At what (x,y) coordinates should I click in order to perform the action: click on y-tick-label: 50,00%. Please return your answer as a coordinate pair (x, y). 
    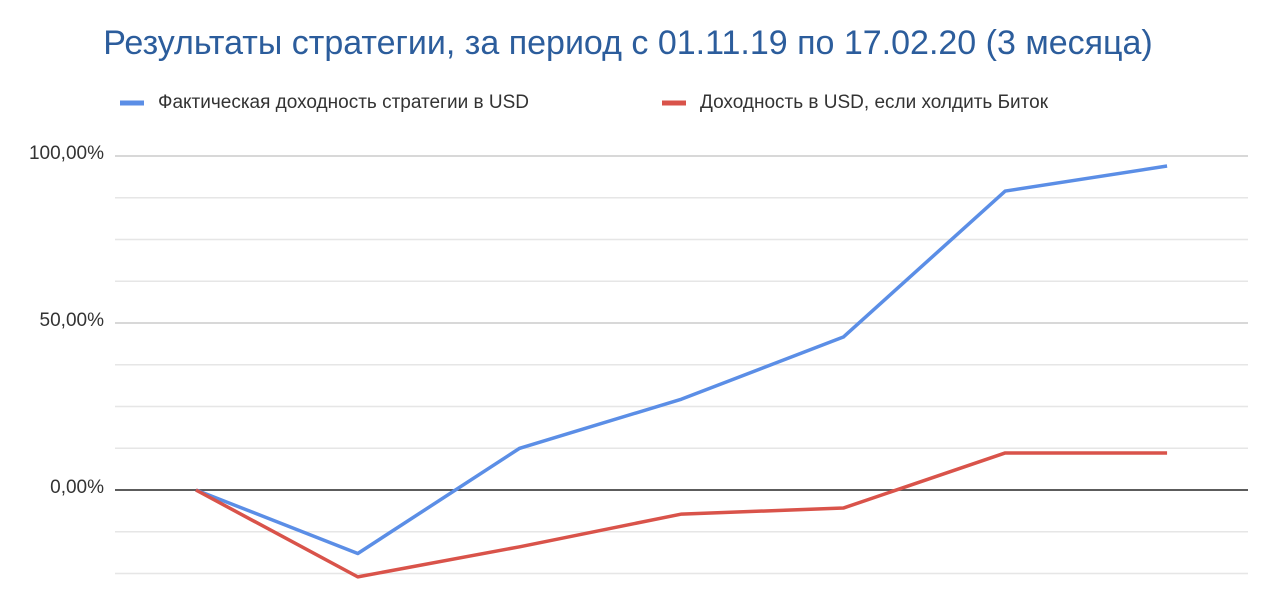
    Looking at the image, I should click on (72, 320).